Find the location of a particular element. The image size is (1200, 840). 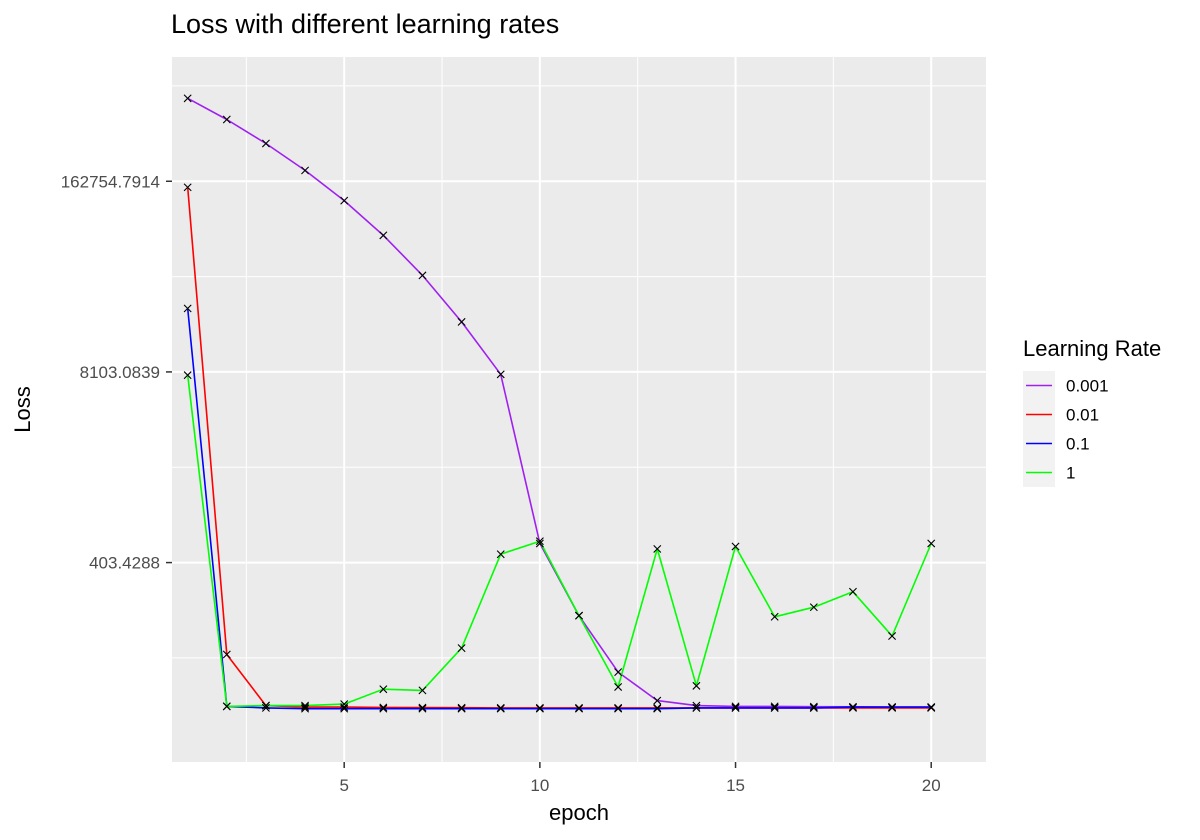

legend-label-0.01: 0.01 is located at coordinates (1082, 415).